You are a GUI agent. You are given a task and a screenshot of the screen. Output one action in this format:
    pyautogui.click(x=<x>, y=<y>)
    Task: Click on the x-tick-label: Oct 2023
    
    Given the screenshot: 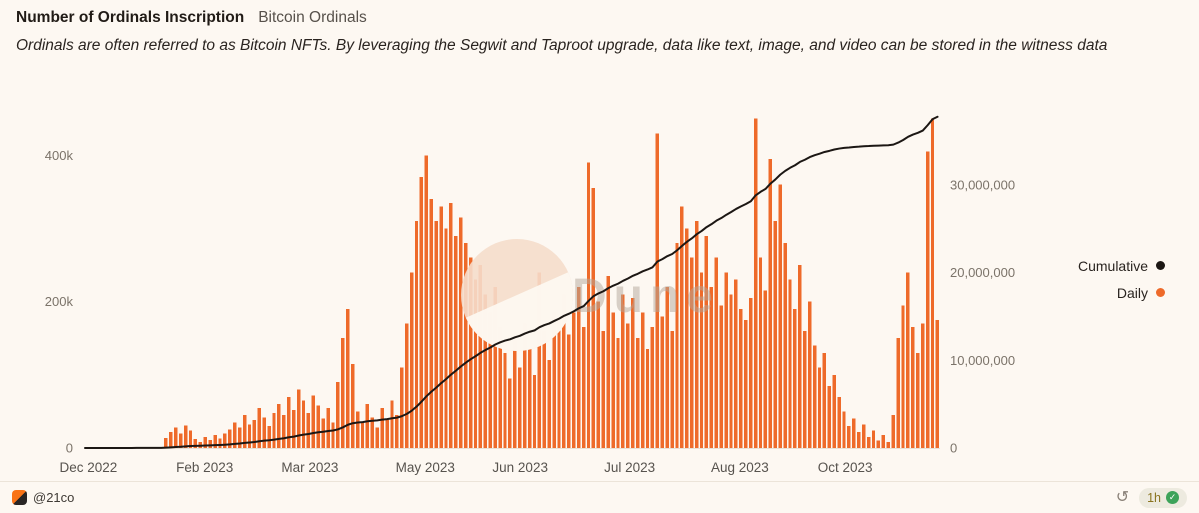 What is the action you would take?
    pyautogui.click(x=845, y=467)
    